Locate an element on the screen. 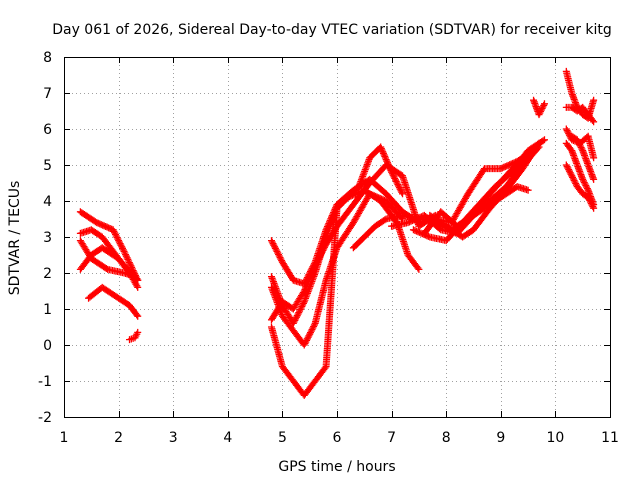 This screenshot has width=640, height=480. series-s11 is located at coordinates (337, 271).